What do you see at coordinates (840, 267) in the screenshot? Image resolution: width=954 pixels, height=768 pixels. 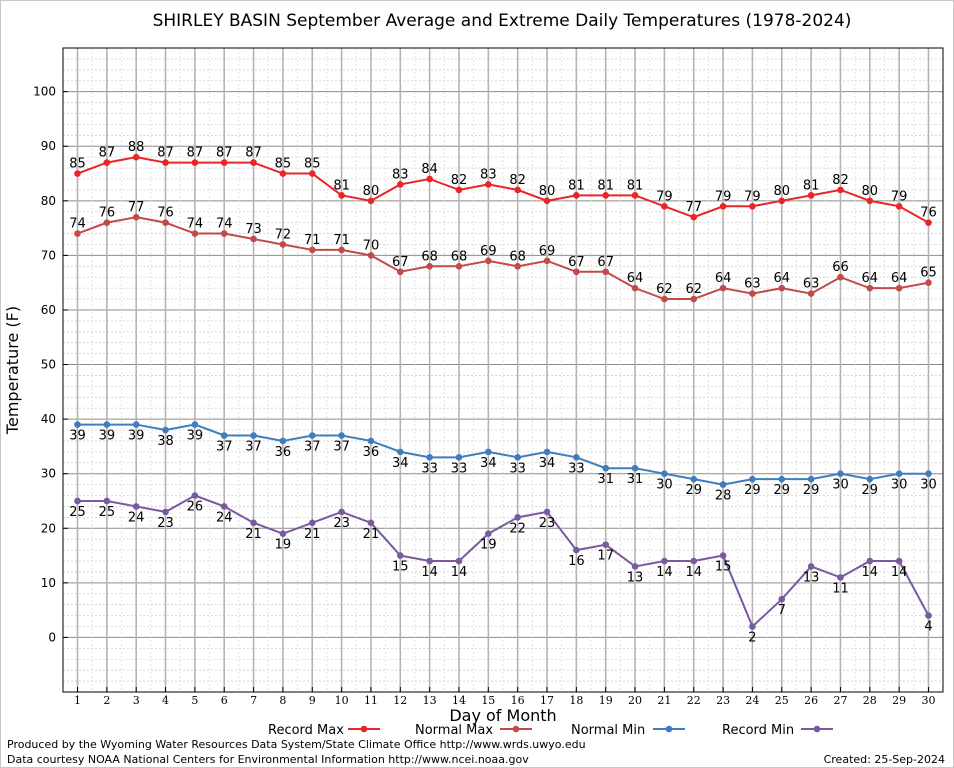 I see `data-label: 66` at bounding box center [840, 267].